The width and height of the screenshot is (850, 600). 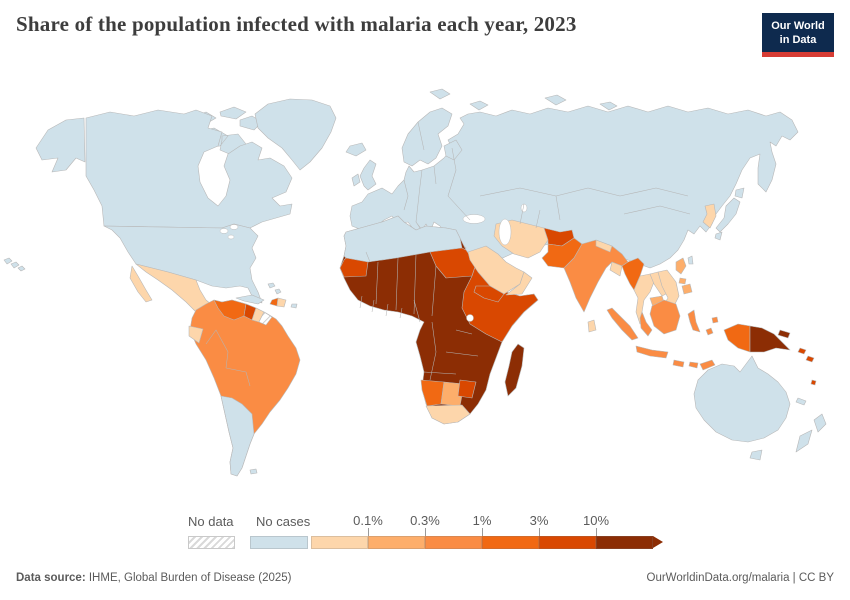 What do you see at coordinates (801, 401) in the screenshot?
I see `map-region-new-caledonia` at bounding box center [801, 401].